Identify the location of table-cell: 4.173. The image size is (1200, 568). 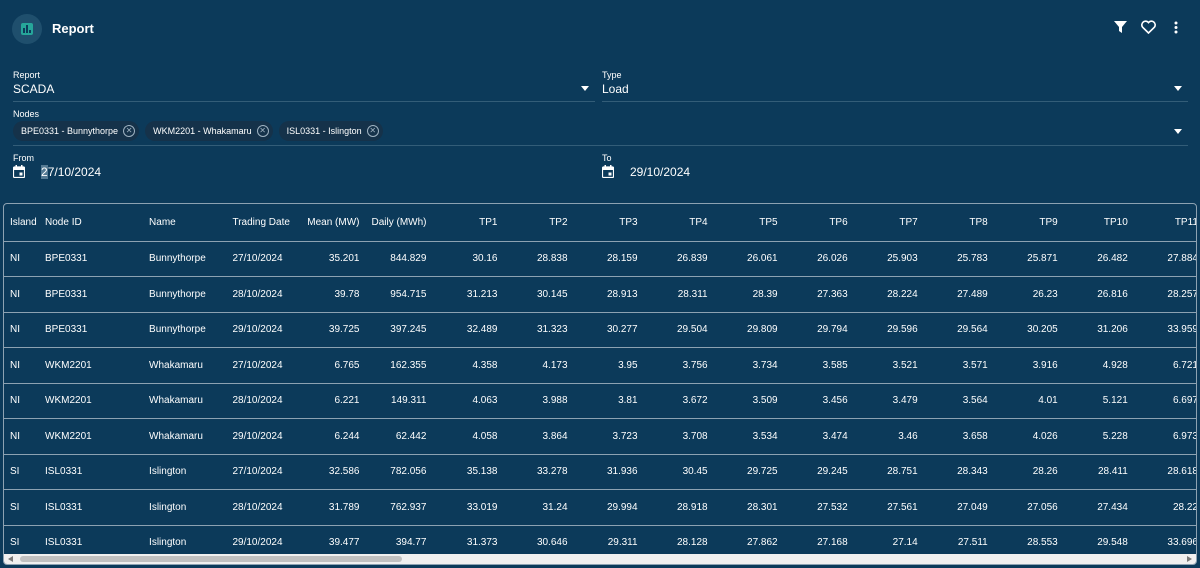
(538, 365).